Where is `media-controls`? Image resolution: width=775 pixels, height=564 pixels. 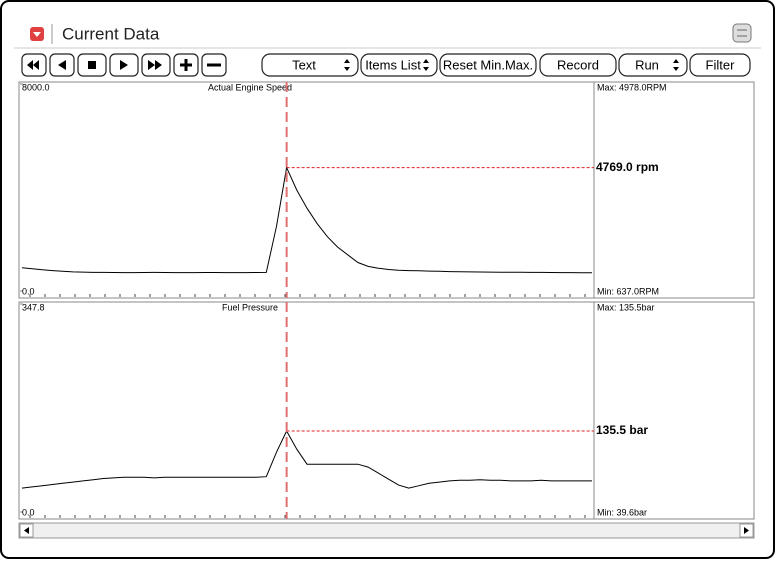 media-controls is located at coordinates (124, 65).